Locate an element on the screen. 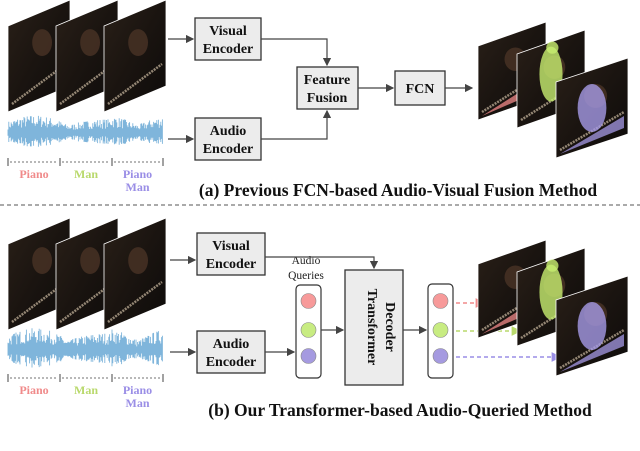 The image size is (640, 451). output-queries-stack is located at coordinates (440, 331).